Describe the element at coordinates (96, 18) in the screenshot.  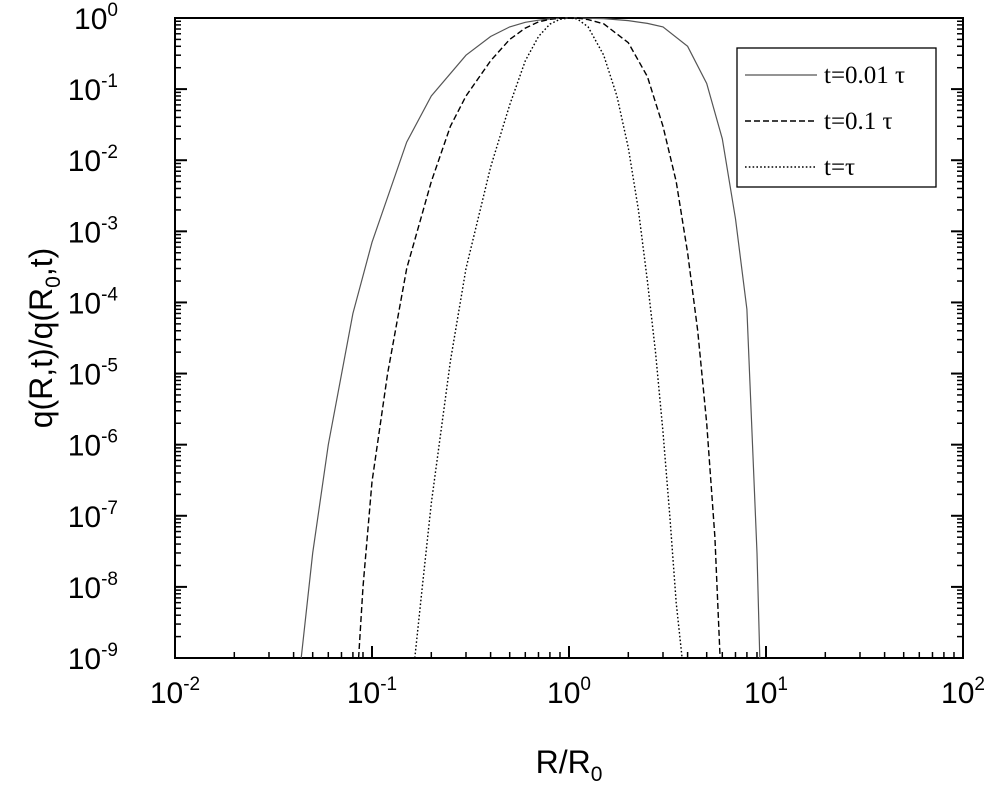
I see `y-tick-label: 10⁰` at that location.